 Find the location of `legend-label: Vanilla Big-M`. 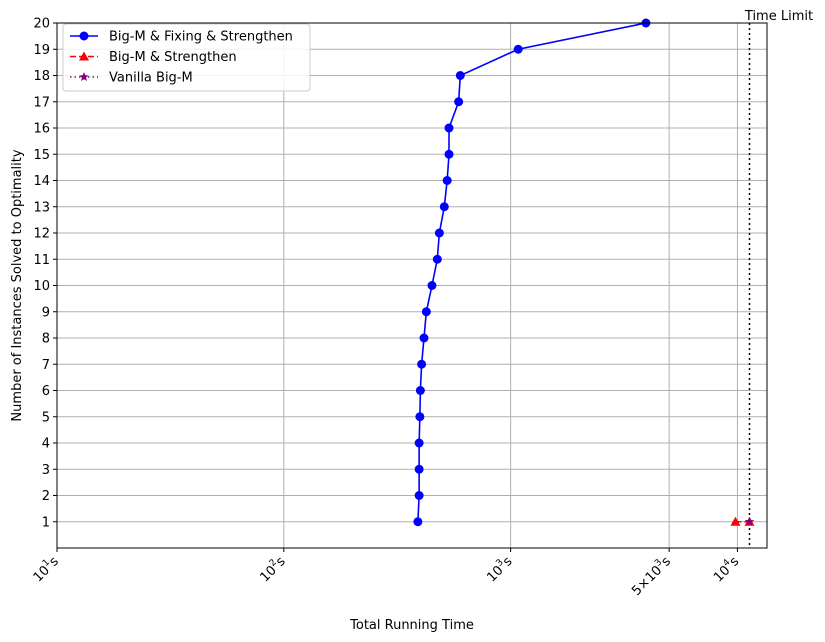

legend-label: Vanilla Big-M is located at coordinates (151, 78).